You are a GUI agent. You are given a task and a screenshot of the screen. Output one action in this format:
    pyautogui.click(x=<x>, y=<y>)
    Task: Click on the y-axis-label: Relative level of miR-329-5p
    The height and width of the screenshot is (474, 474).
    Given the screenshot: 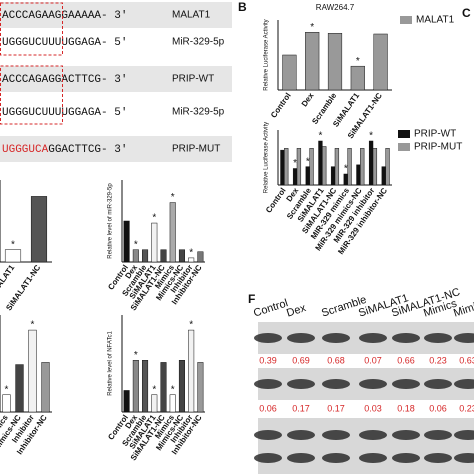 What is the action you would take?
    pyautogui.click(x=111, y=221)
    